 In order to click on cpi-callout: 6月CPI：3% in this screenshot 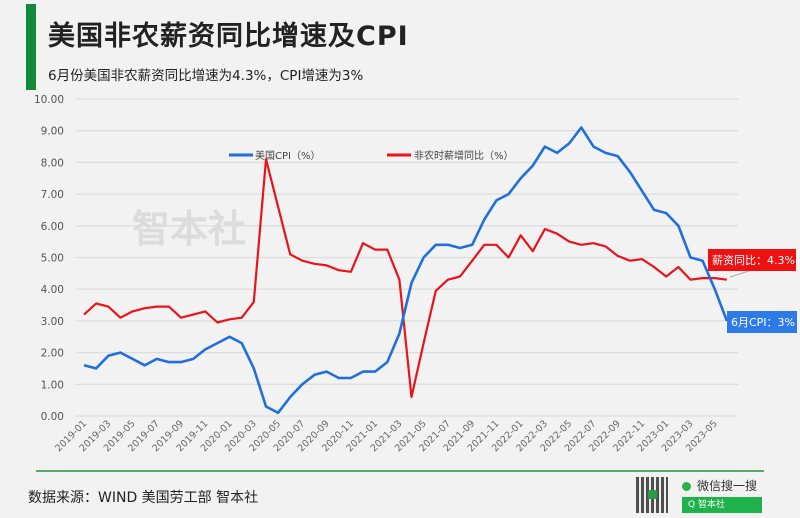, I will do `click(762, 322)`.